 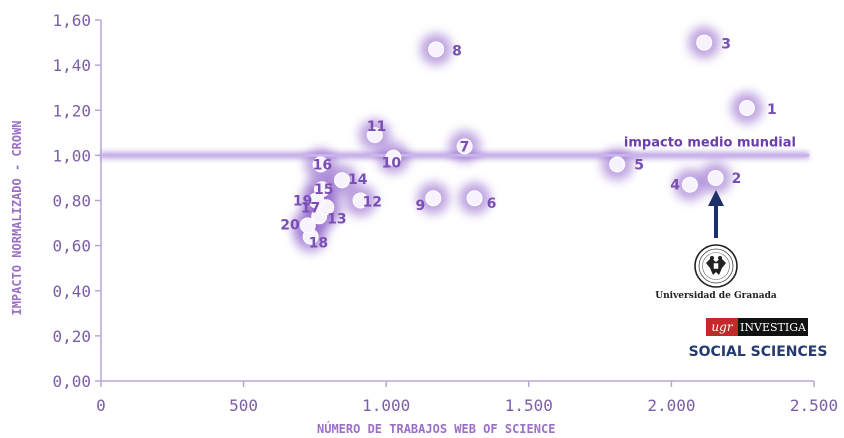 I want to click on university-caption: Universidad de Granada, so click(x=716, y=296).